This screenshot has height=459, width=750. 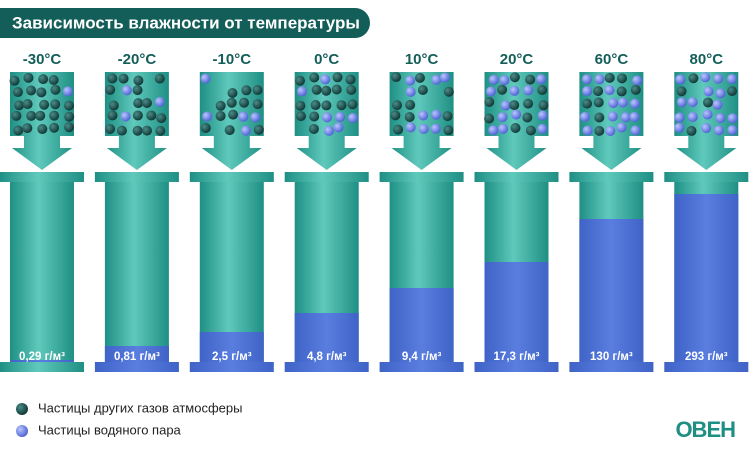 I want to click on arrow, so click(x=421, y=121).